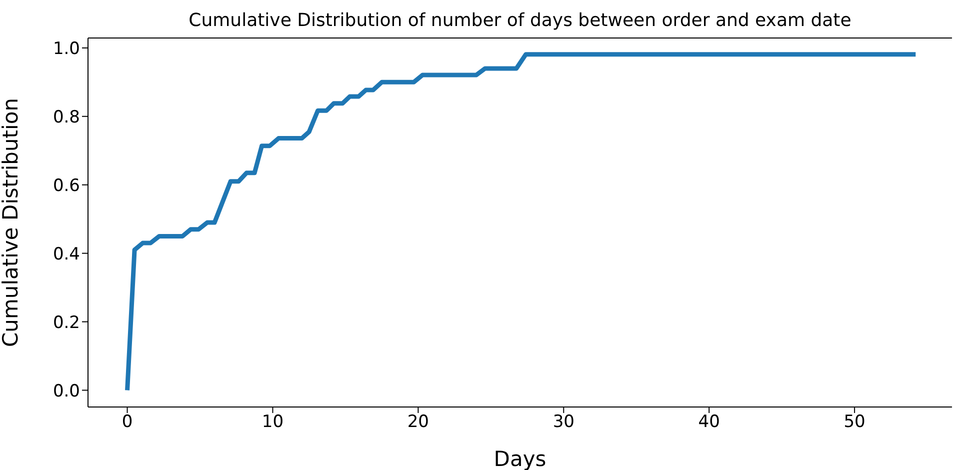  Describe the element at coordinates (418, 422) in the screenshot. I see `x-tick-label: 20` at that location.